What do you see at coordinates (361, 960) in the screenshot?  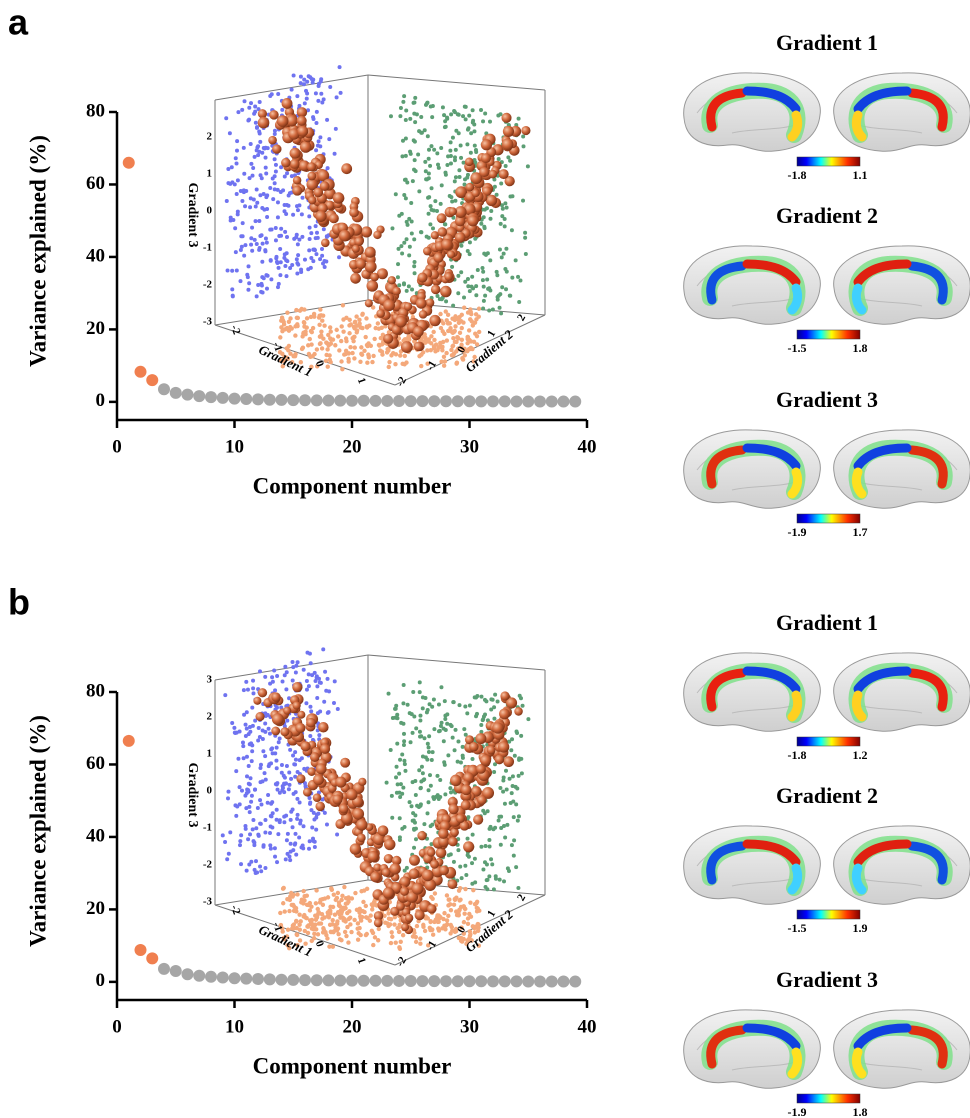 I see `inset-x-tick-label: 1` at bounding box center [361, 960].